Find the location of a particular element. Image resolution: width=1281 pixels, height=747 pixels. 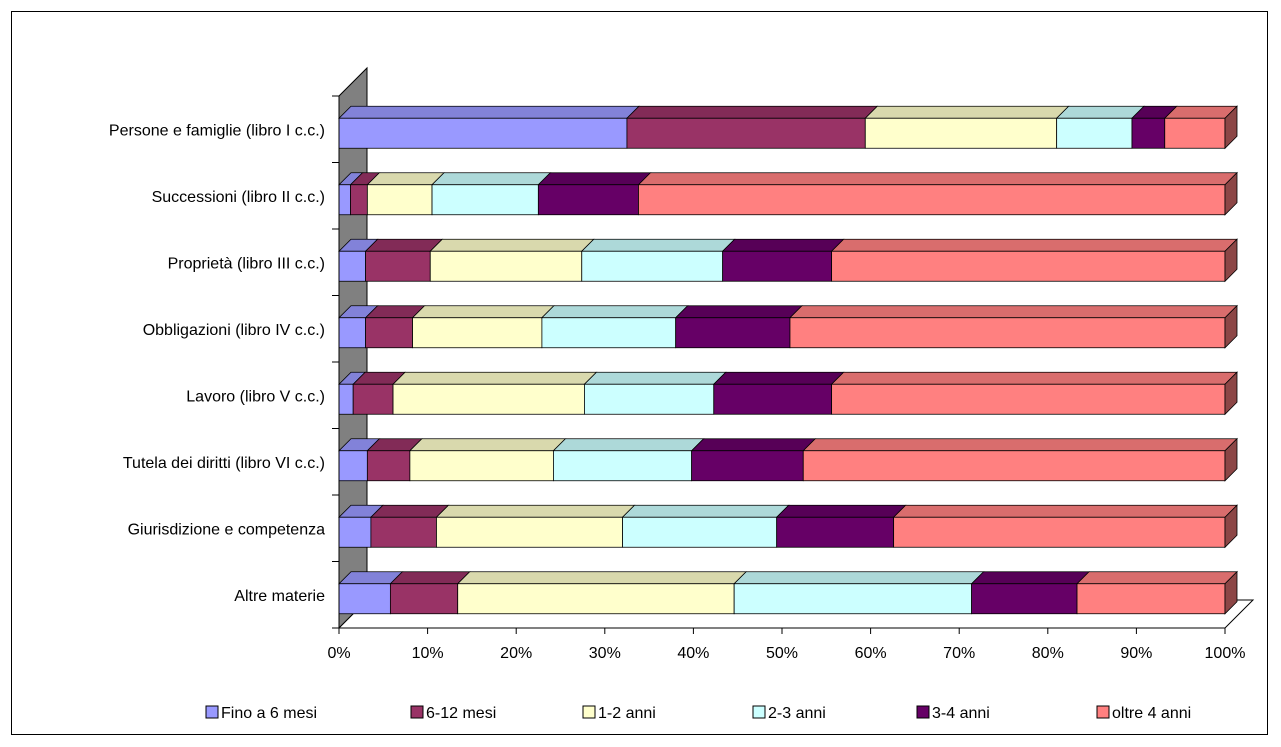

x-tick-label: 90% is located at coordinates (1136, 653).